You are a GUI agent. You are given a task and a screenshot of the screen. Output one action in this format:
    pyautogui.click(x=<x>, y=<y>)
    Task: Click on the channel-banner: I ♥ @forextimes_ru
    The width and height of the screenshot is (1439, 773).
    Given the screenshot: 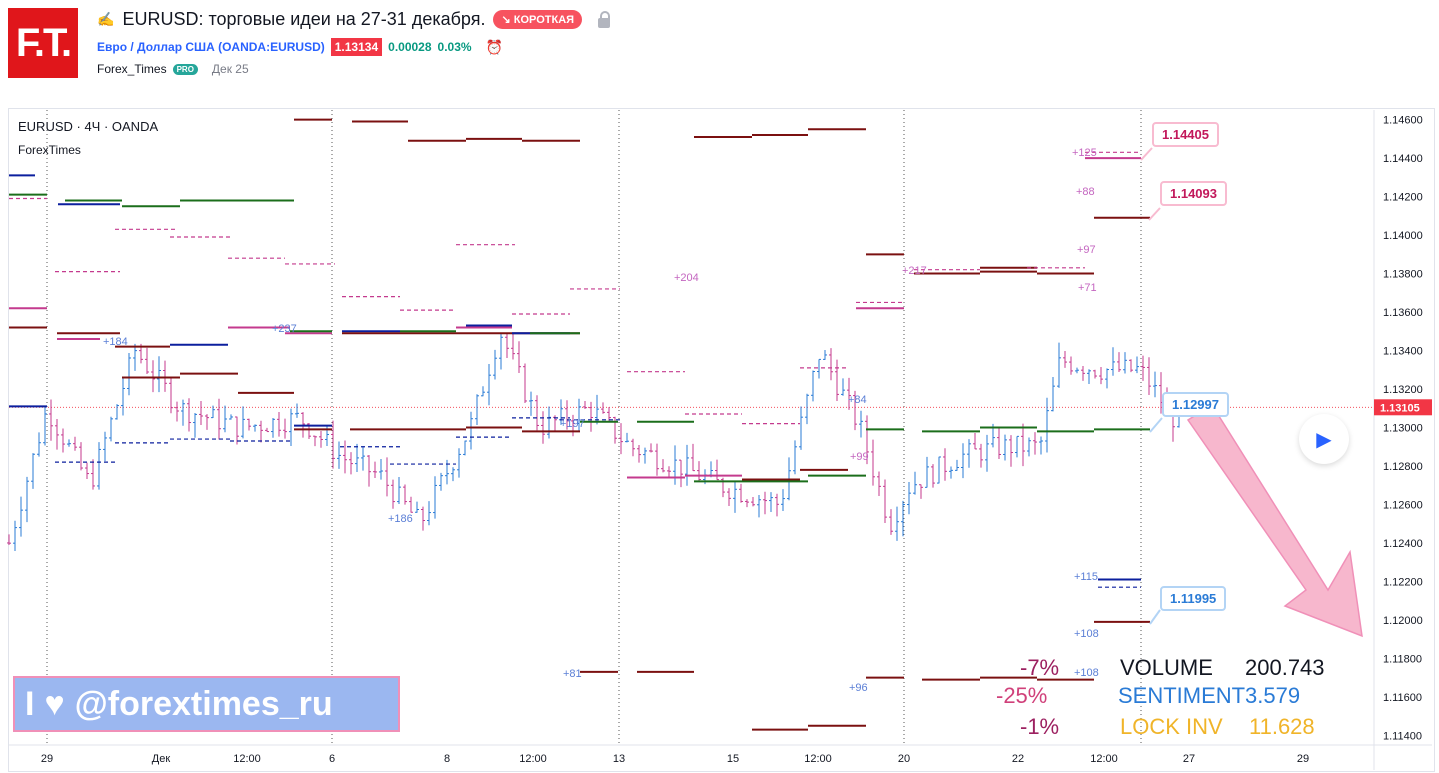 What is the action you would take?
    pyautogui.click(x=206, y=704)
    